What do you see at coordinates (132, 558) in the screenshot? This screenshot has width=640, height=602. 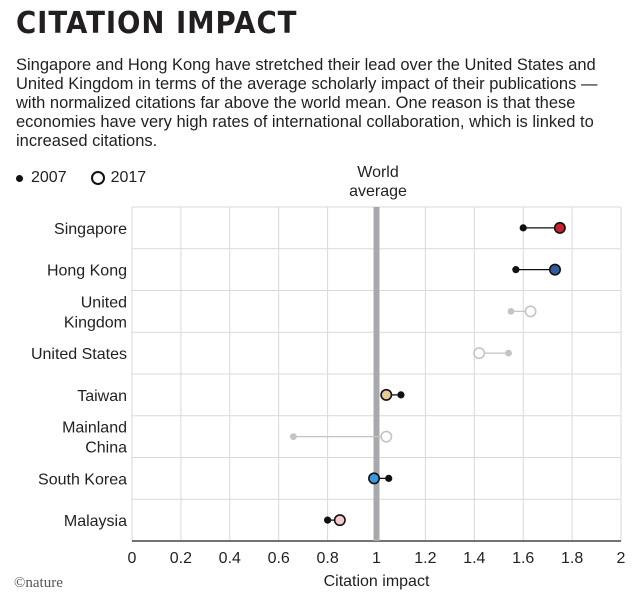 I see `x-tick-label: 0` at bounding box center [132, 558].